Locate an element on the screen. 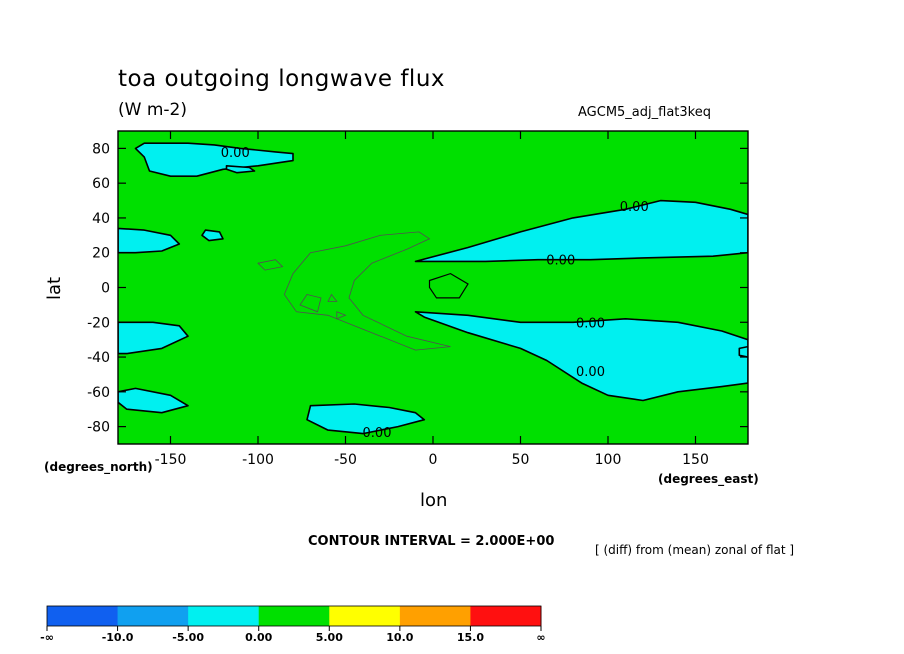 This screenshot has width=904, height=654. colorbar-label-2: -5.00 is located at coordinates (188, 637).